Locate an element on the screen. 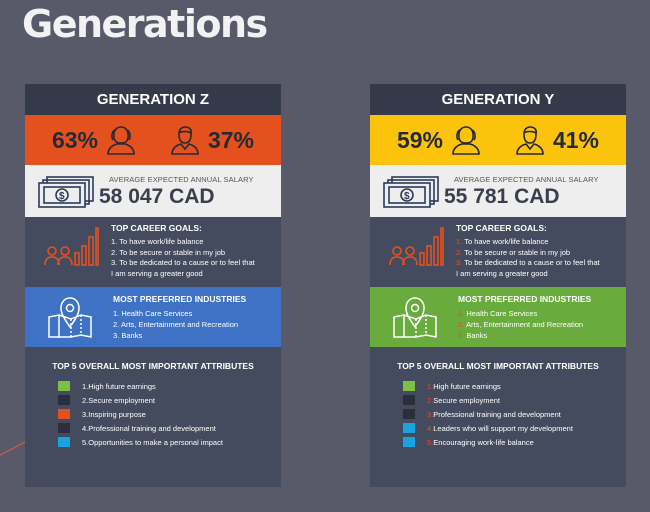 This screenshot has height=512, width=650. map-pin-icon is located at coordinates (70, 317).